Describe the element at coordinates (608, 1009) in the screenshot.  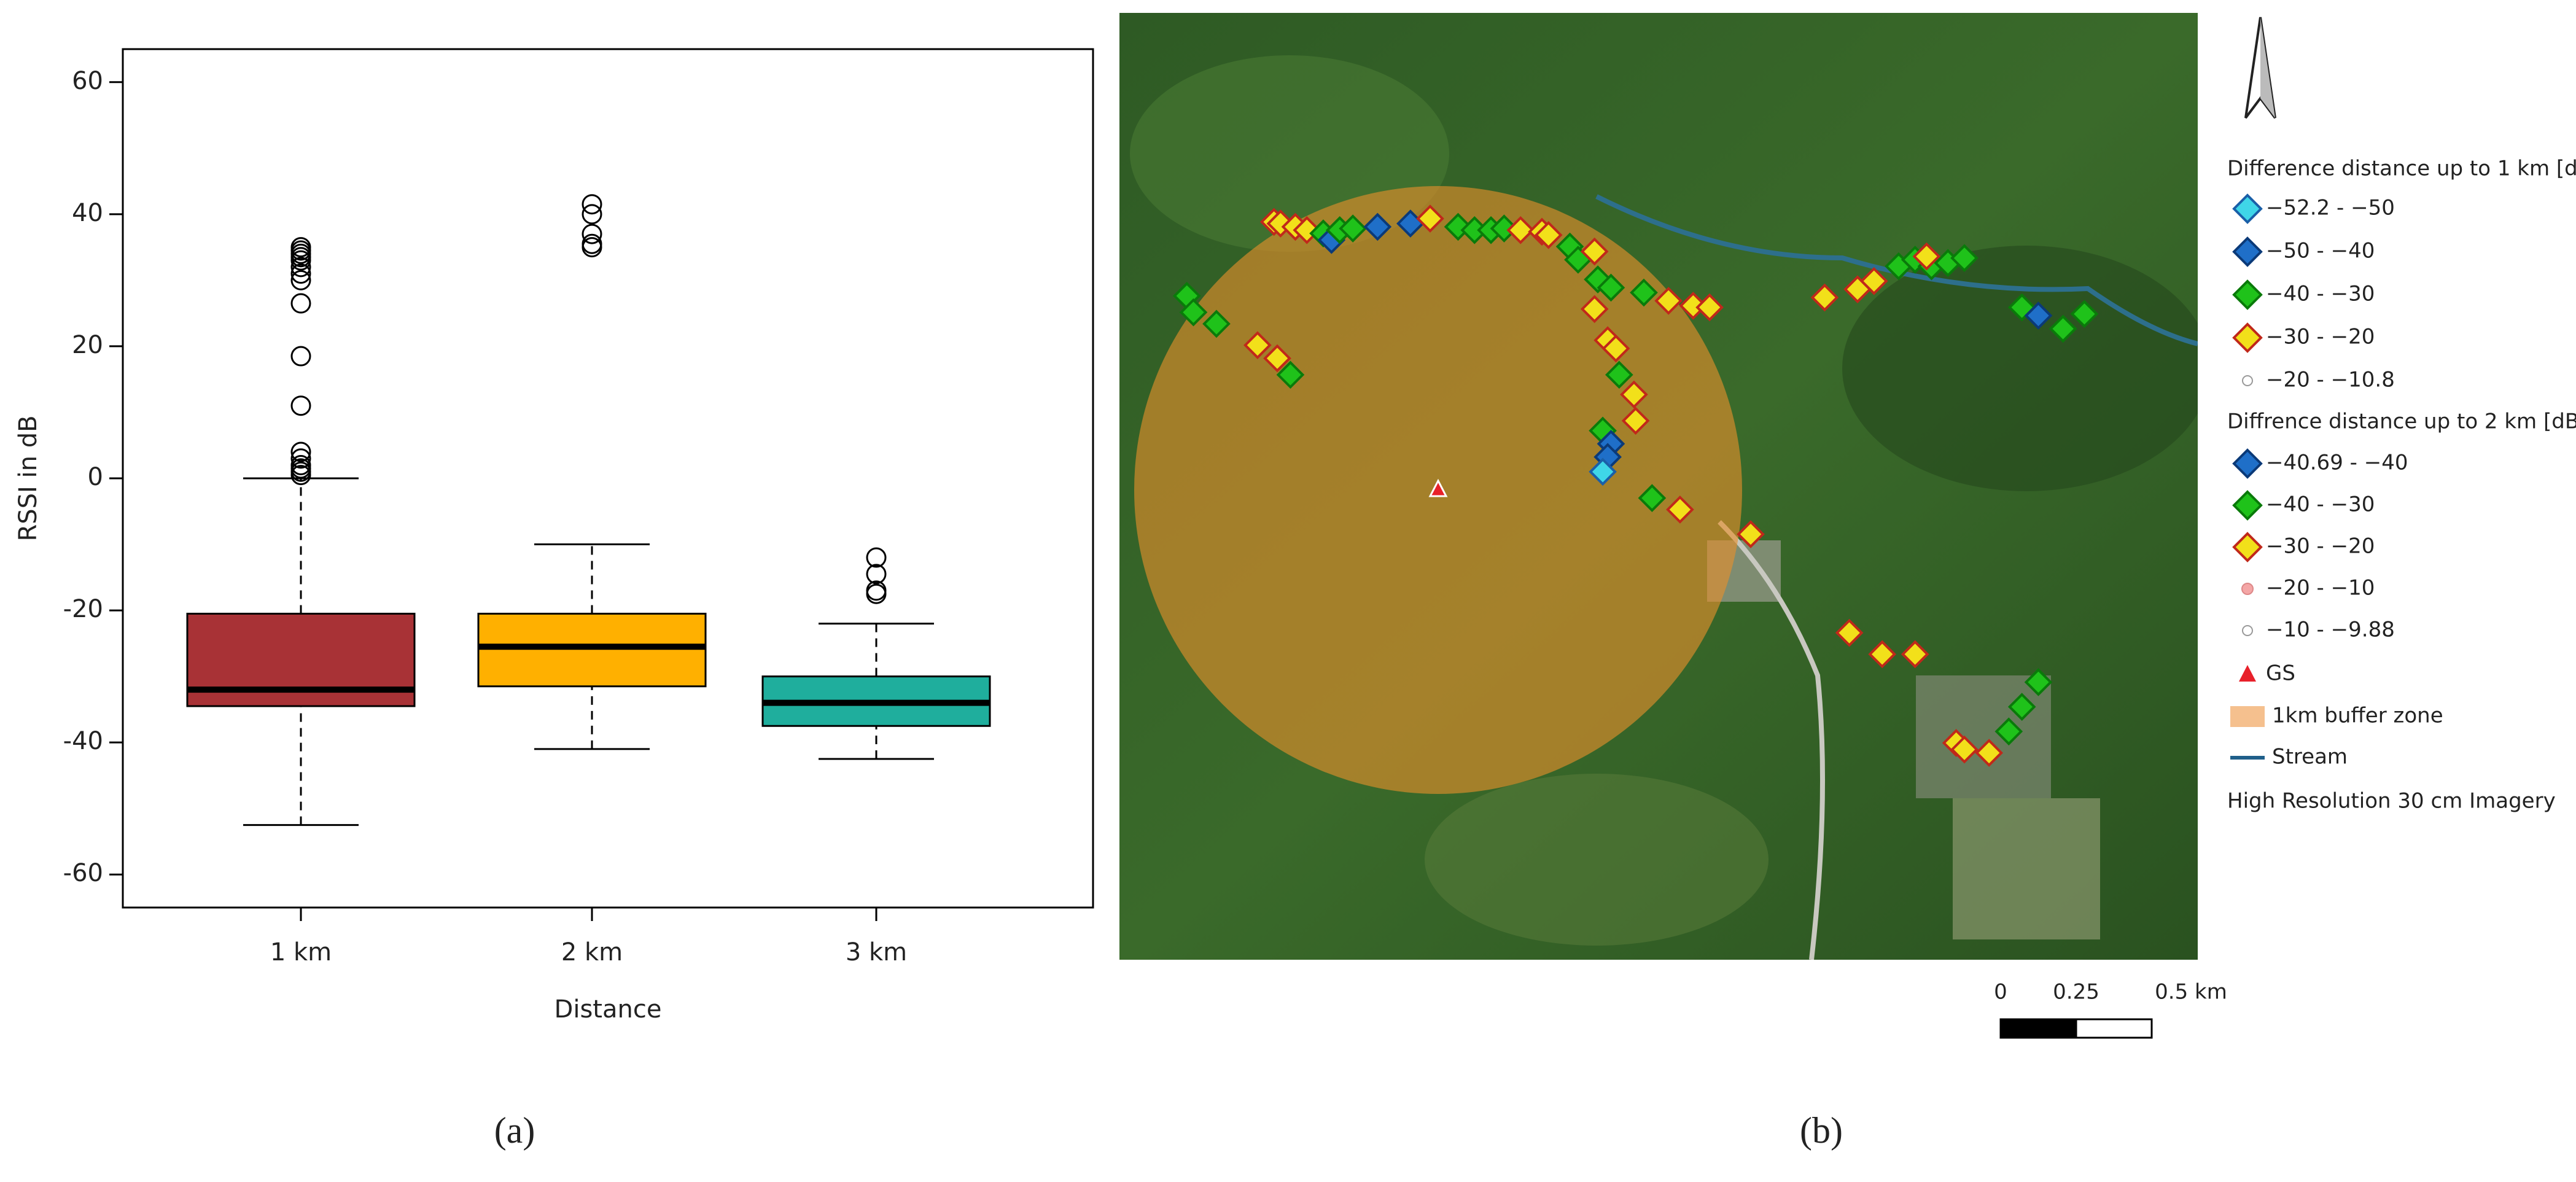
I see `x-axis-label: Distance` at that location.